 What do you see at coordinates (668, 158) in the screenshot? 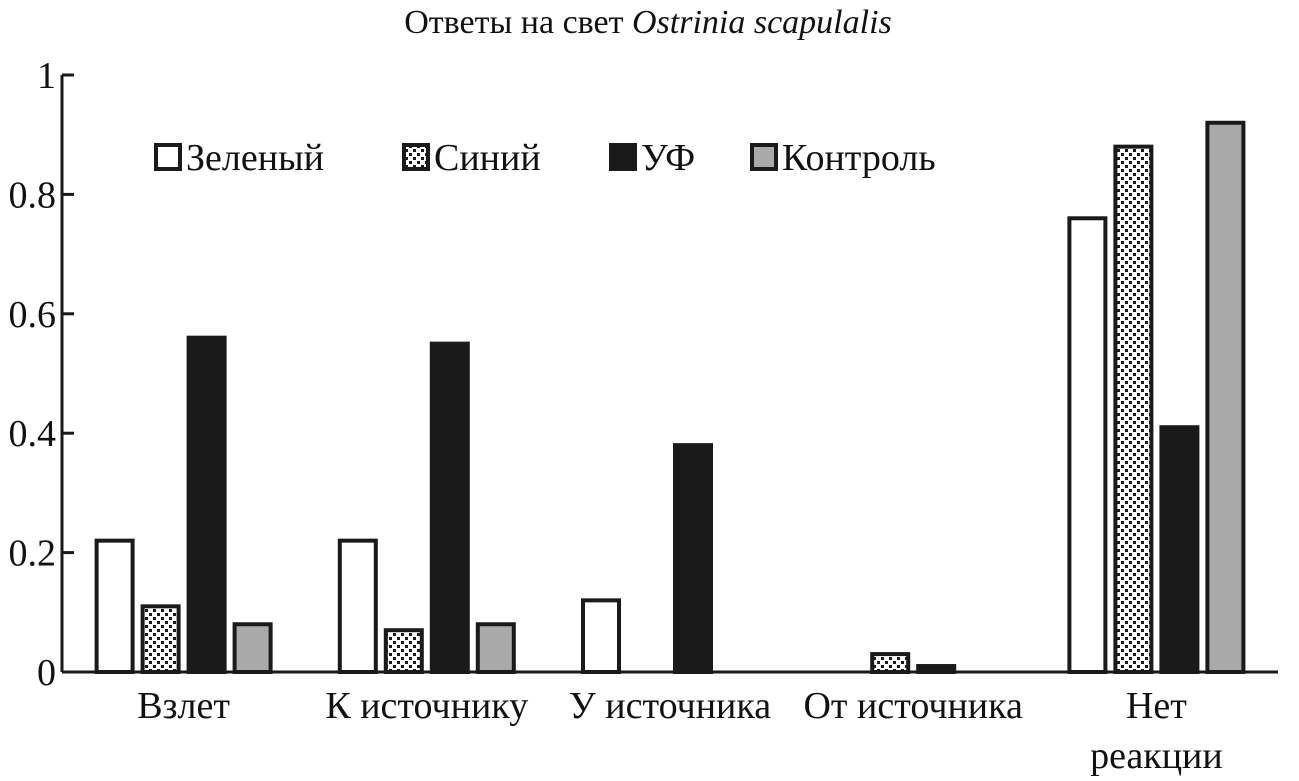
I see `legend-label: УФ` at bounding box center [668, 158].